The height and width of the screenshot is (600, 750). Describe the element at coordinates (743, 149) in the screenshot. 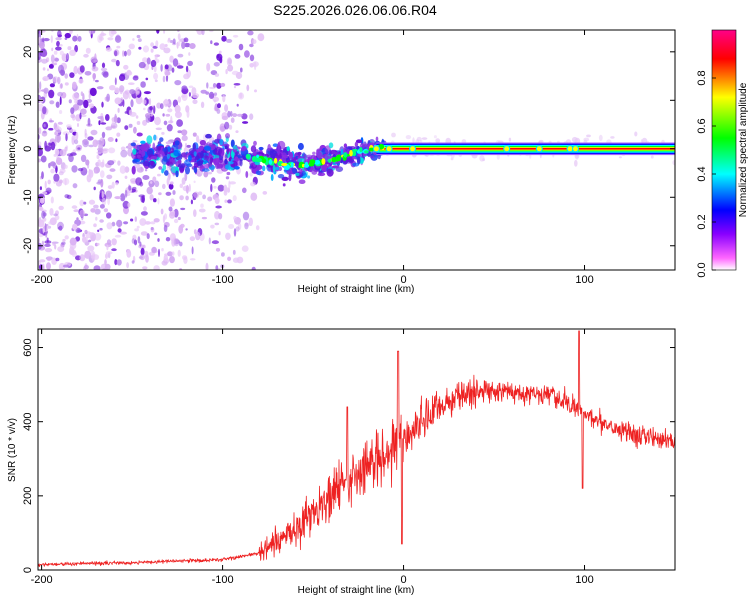

I see `colorbar-label: Normalized spectral amplitude` at that location.